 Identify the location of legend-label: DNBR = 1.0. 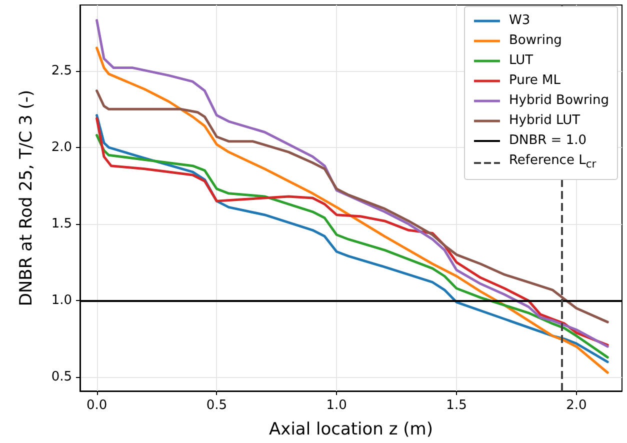
(547, 141).